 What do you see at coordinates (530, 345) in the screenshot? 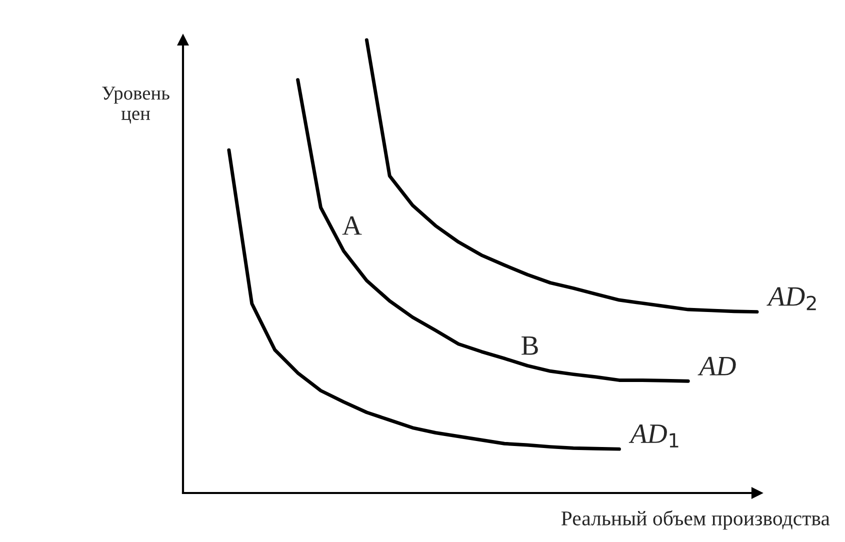
I see `annotation: B` at bounding box center [530, 345].